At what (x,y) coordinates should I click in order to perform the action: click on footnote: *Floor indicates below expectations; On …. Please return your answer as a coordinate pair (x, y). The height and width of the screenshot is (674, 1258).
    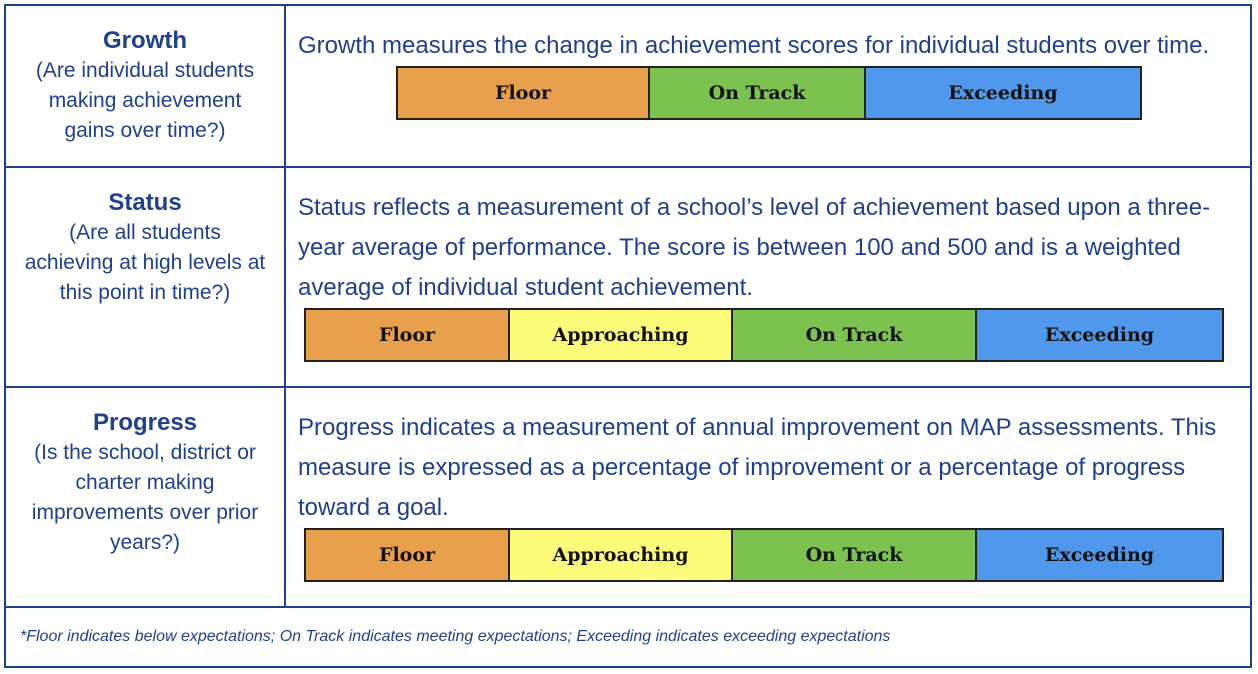
    Looking at the image, I should click on (455, 636).